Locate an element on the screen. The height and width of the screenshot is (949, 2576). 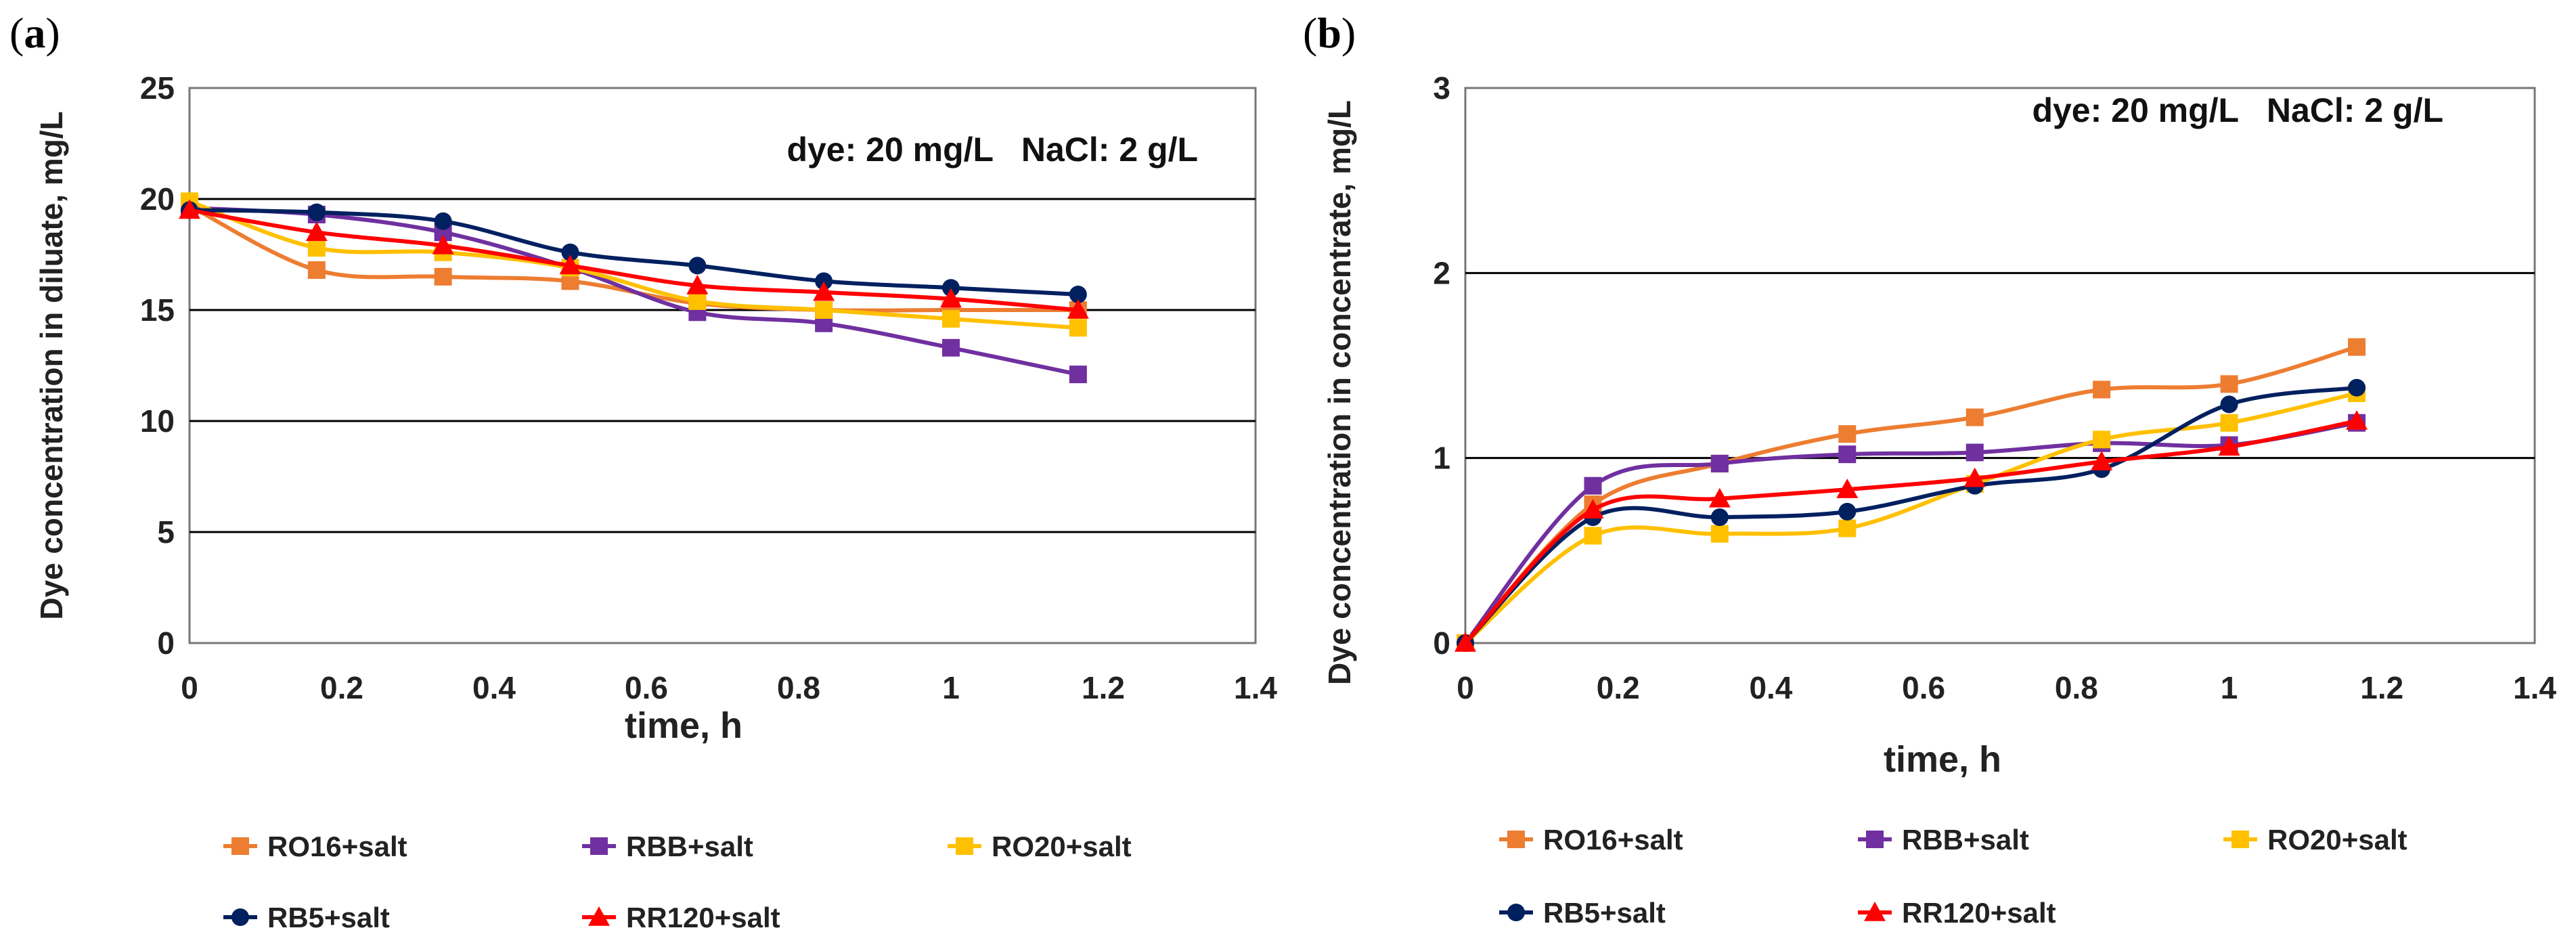
panel-b-xtick: 1.4 is located at coordinates (2534, 687).